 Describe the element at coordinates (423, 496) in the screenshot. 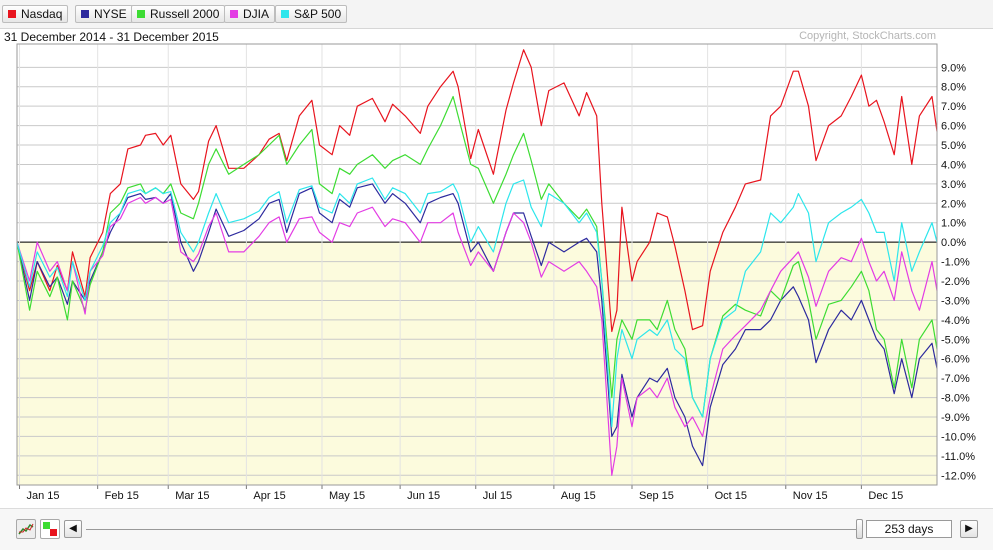

I see `x-tick-label: Jun 15` at that location.